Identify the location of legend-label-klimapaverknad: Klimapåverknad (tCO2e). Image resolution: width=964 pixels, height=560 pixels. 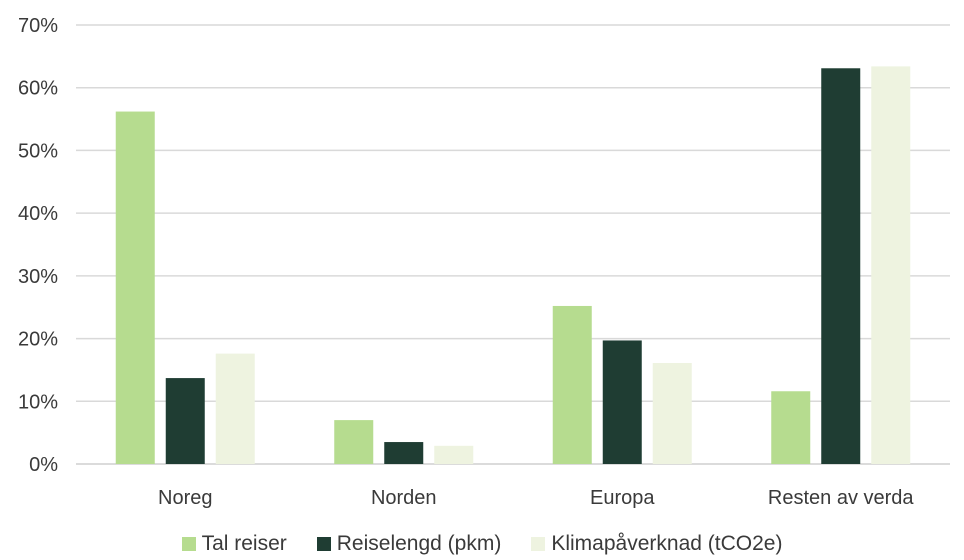
(667, 543).